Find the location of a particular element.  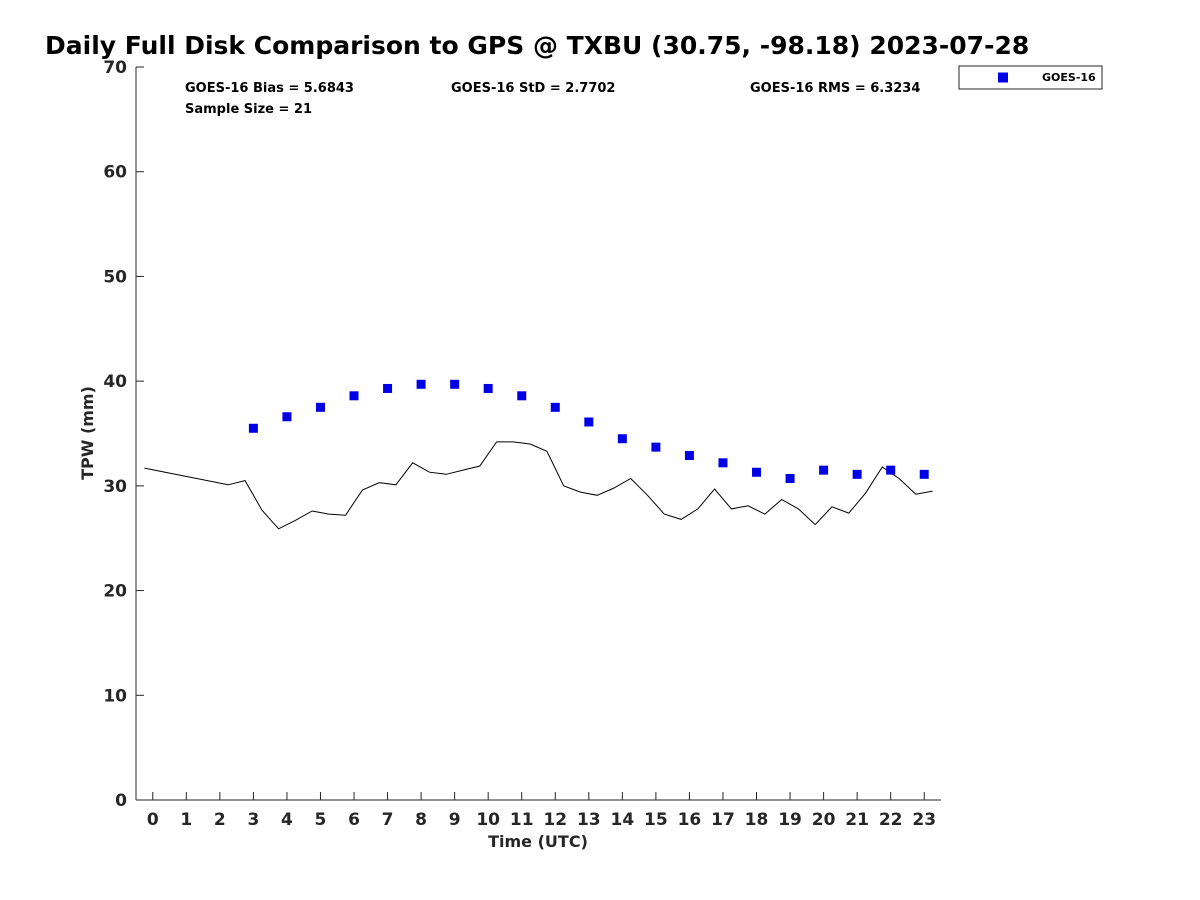

legend-box is located at coordinates (1030, 77).